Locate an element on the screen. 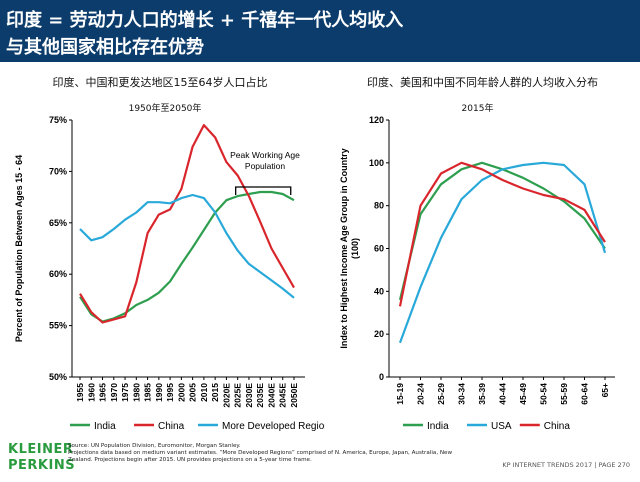 The height and width of the screenshot is (482, 640). chart1-x-tick-label: 2035E is located at coordinates (260, 395).